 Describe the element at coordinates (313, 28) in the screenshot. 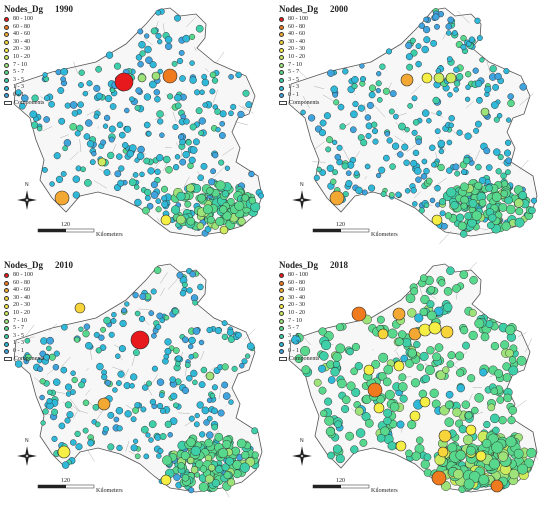

I see `legend-item: 60 - 80` at that location.